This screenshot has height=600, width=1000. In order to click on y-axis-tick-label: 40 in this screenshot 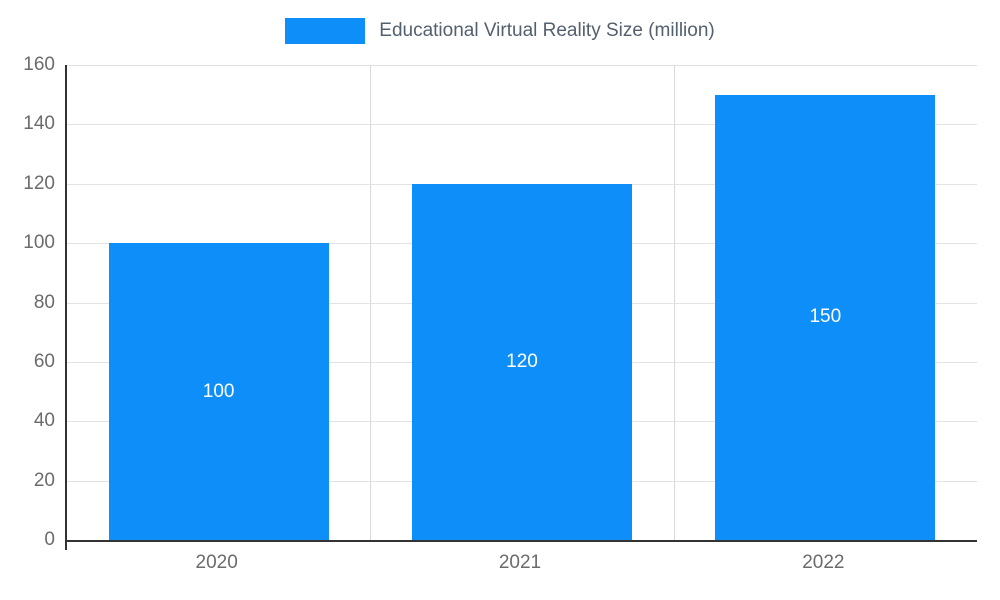, I will do `click(44, 421)`.